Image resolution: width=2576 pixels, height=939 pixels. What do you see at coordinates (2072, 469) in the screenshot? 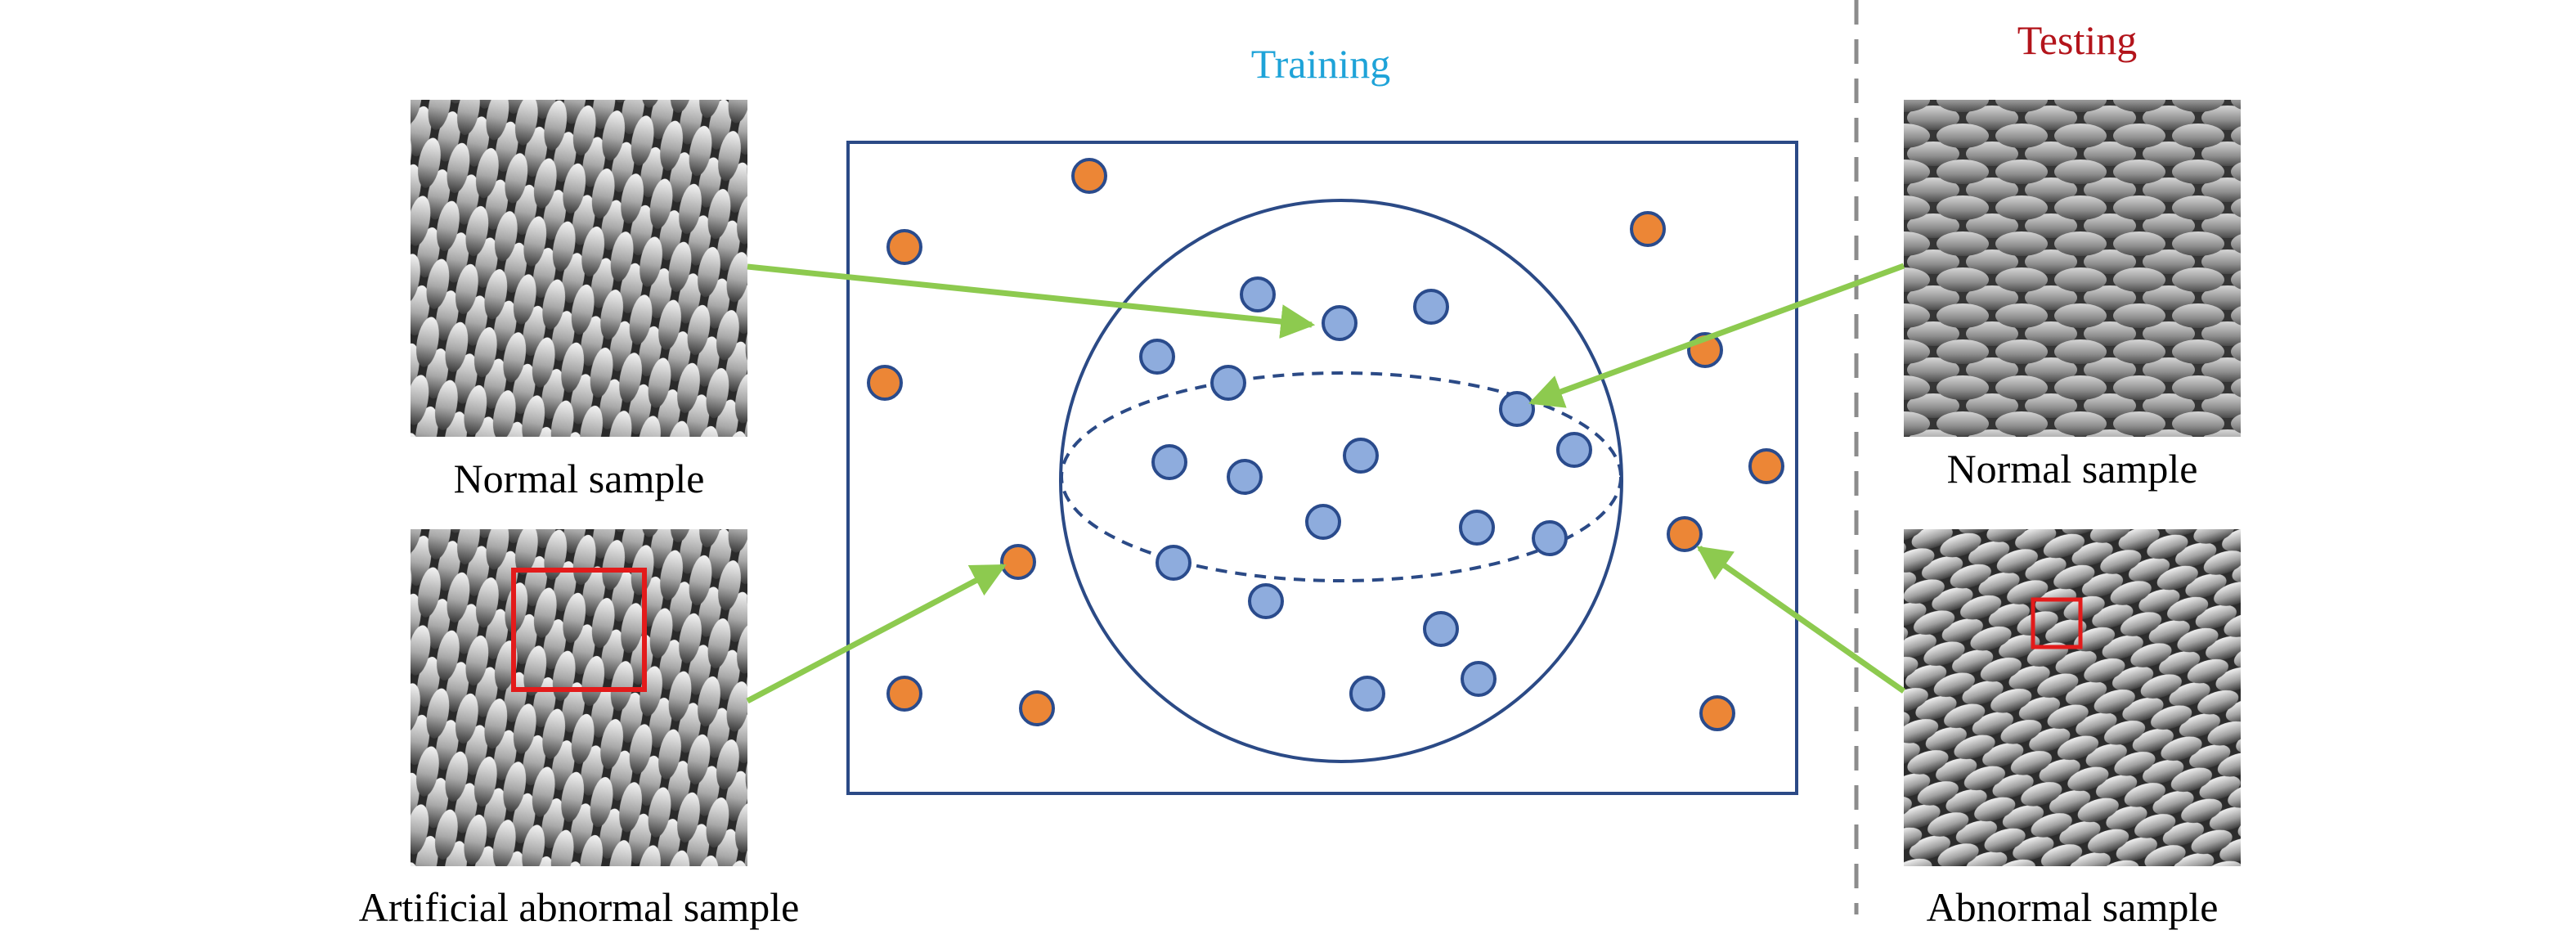
I see `test-normal-caption: Normal sample` at bounding box center [2072, 469].